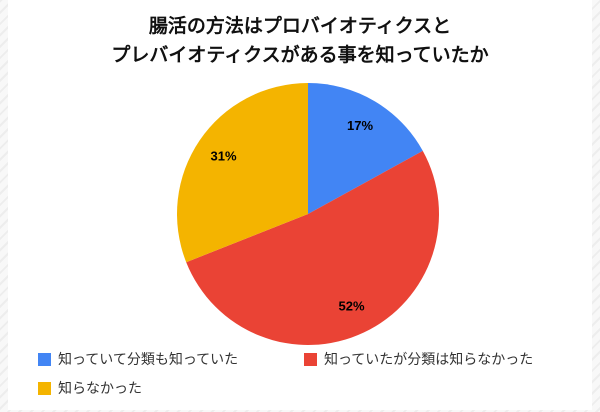  I want to click on legend-item: 知っていて分類も知っていた, so click(171, 359).